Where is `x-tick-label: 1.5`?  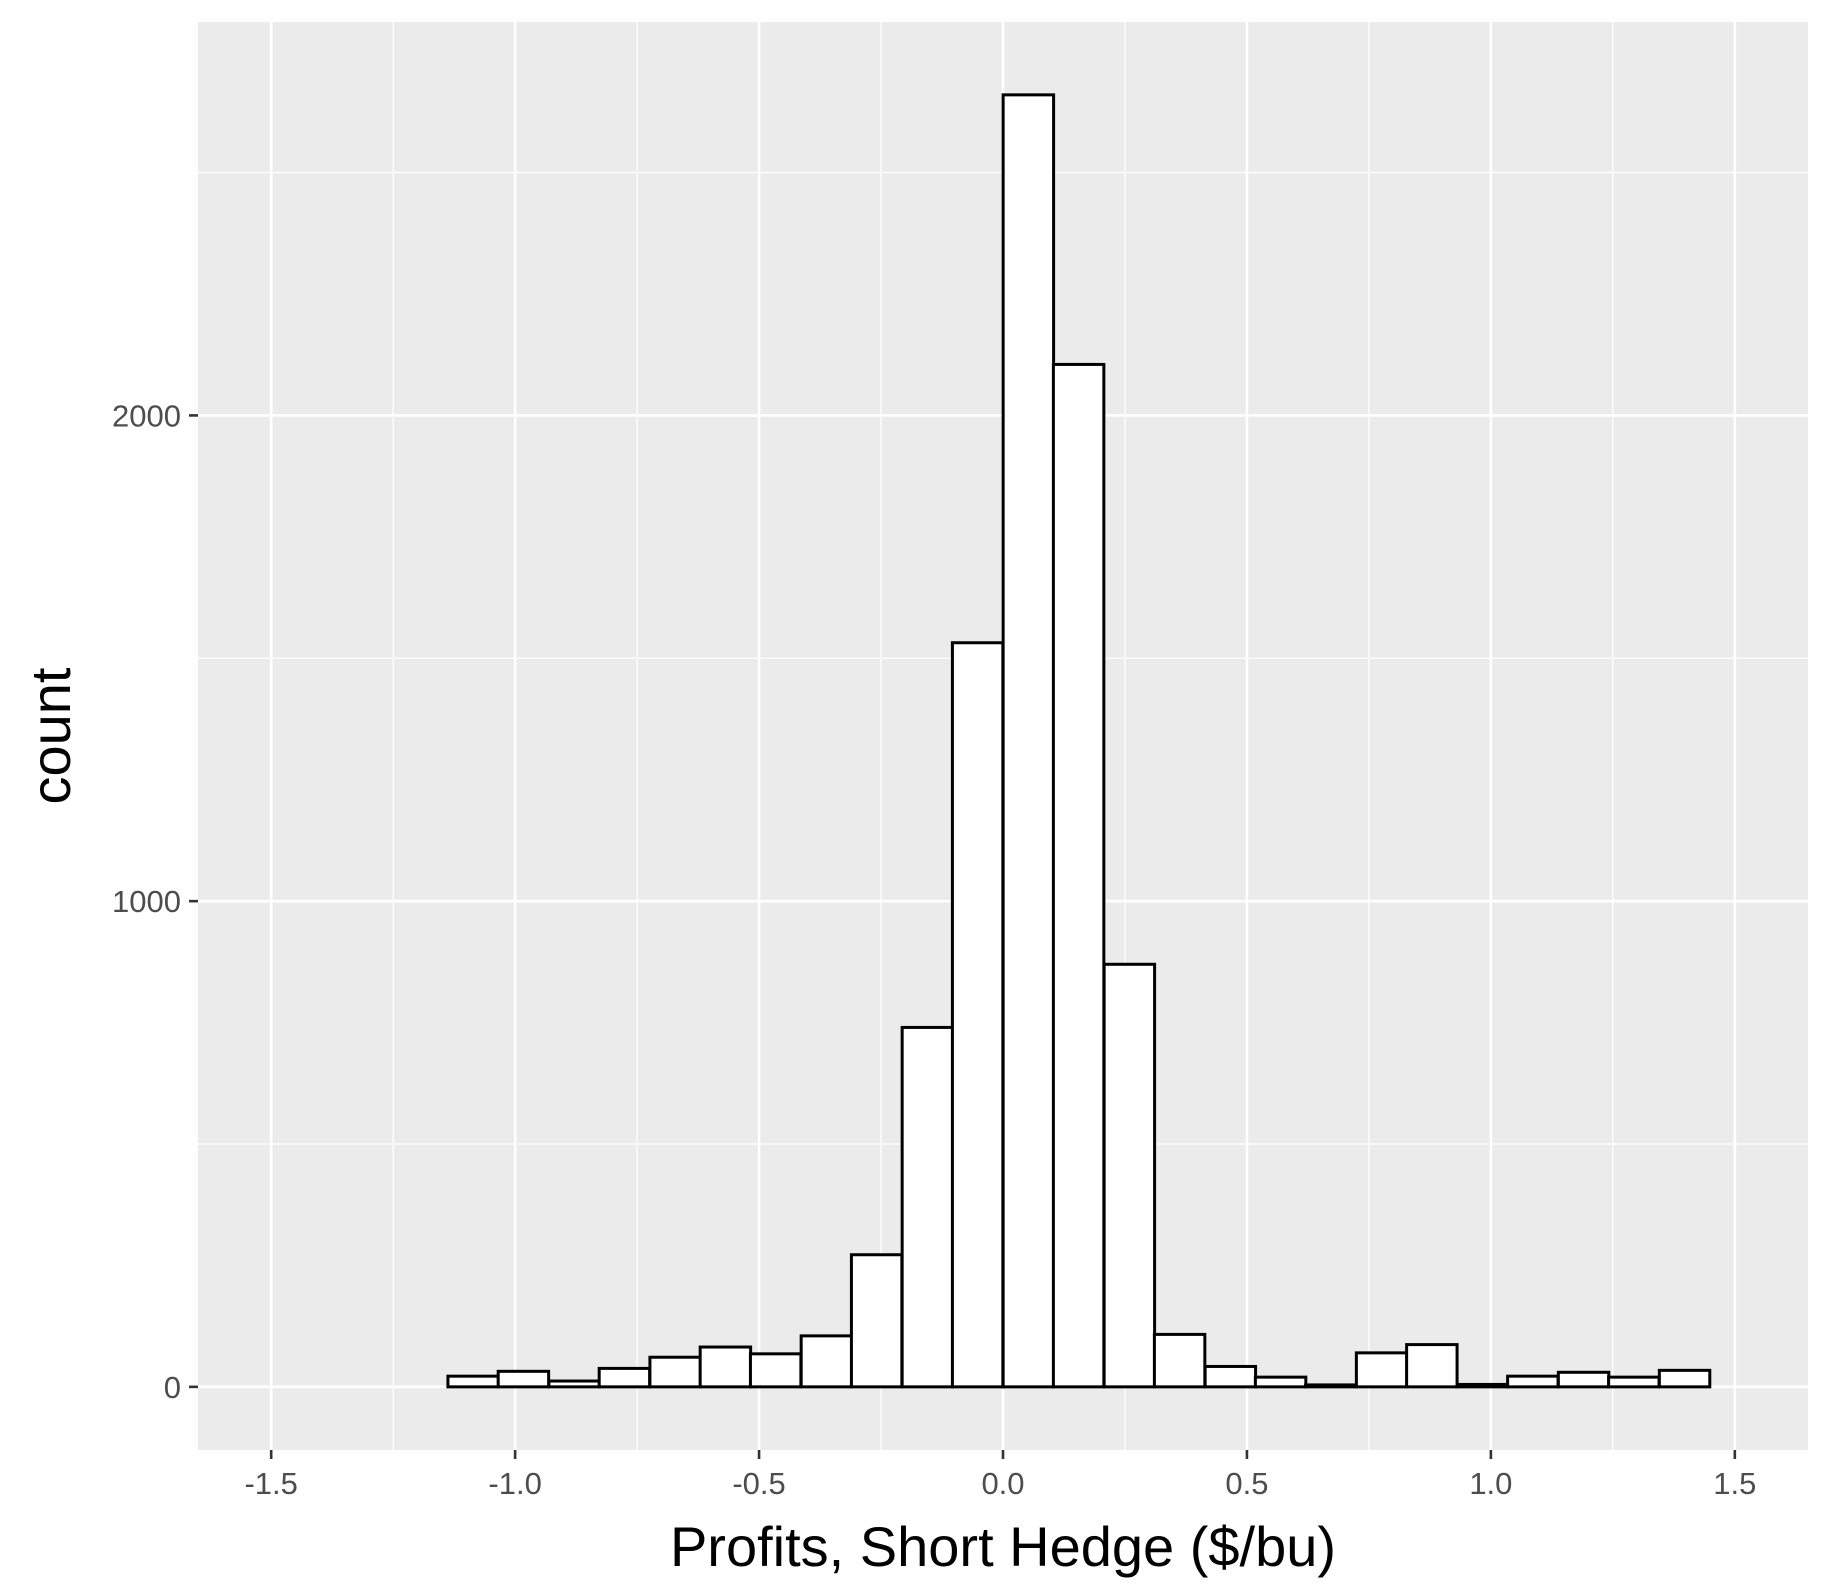
x-tick-label: 1.5 is located at coordinates (1734, 1483).